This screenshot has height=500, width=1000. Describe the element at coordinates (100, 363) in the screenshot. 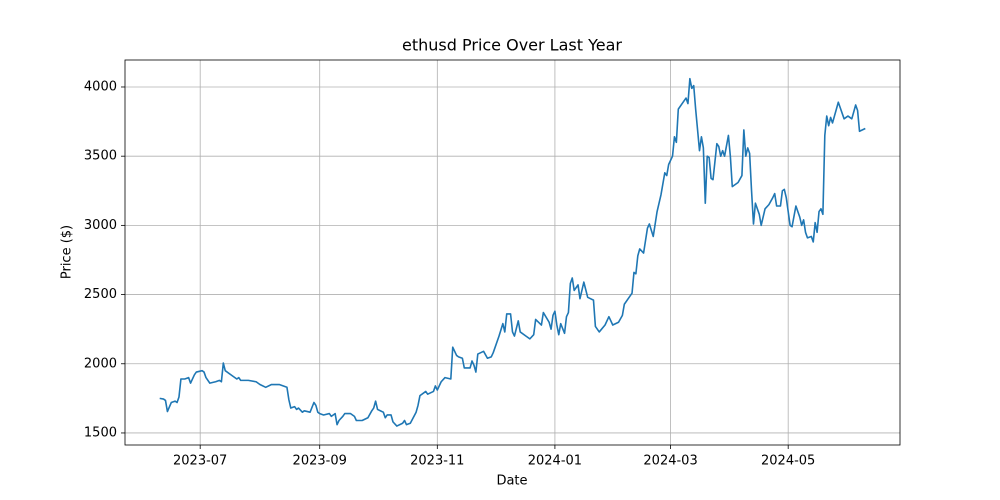

I see `y-tick-label: 2000` at that location.